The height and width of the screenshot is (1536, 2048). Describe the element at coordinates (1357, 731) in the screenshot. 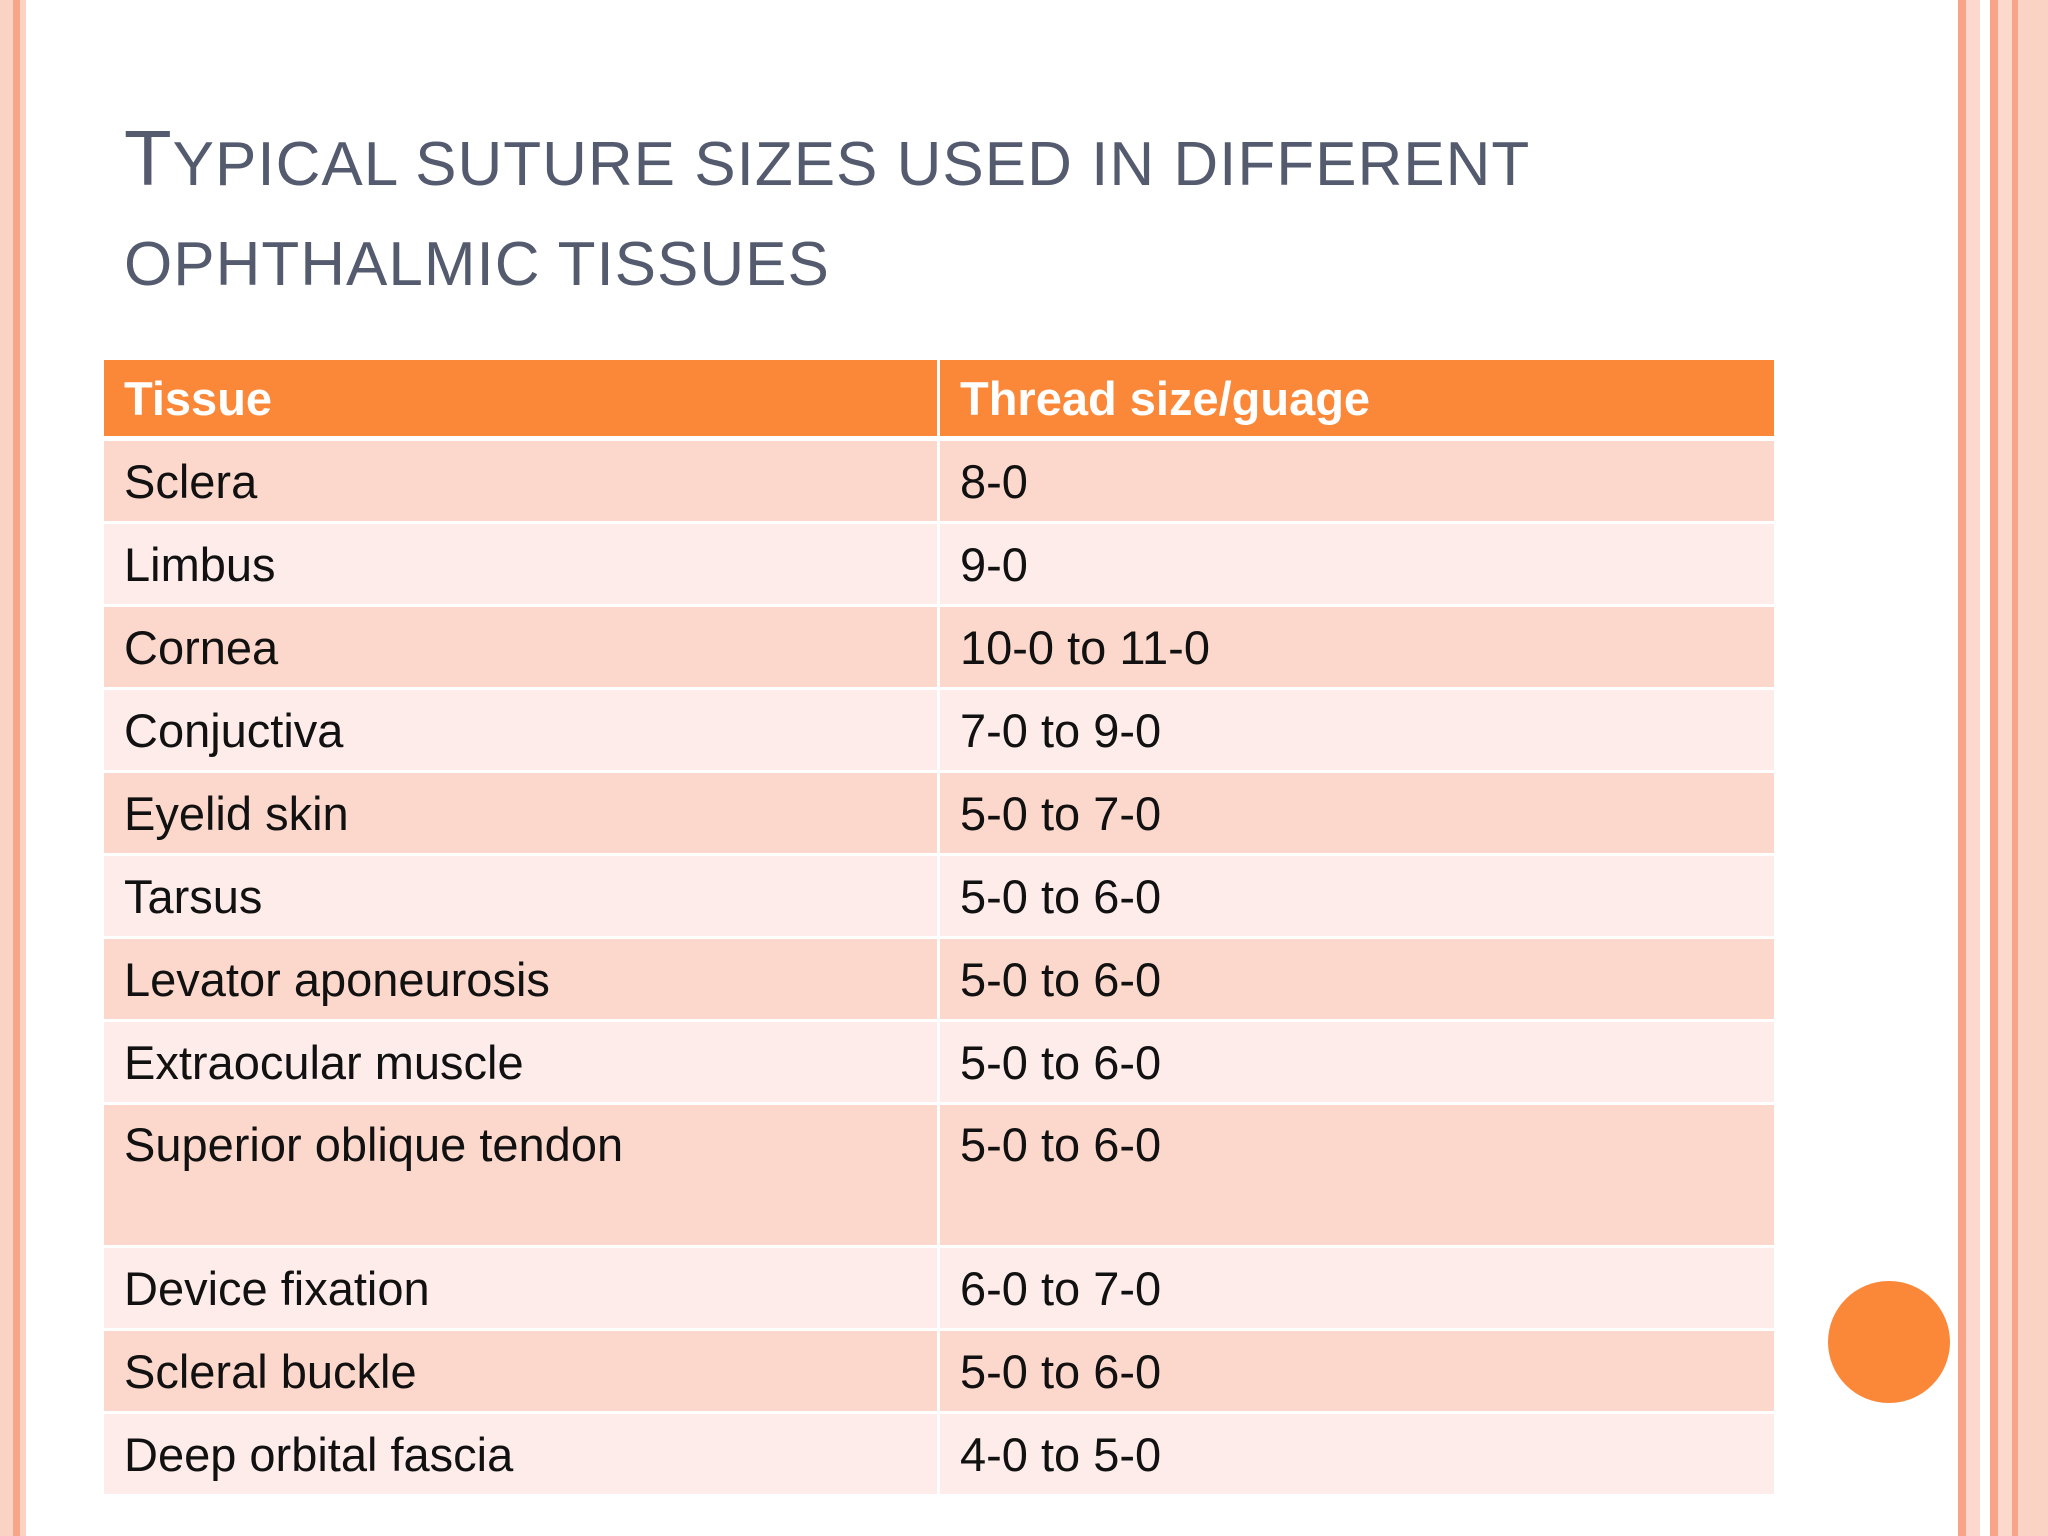

I see `size-cell: 7-0 to 9-0` at that location.